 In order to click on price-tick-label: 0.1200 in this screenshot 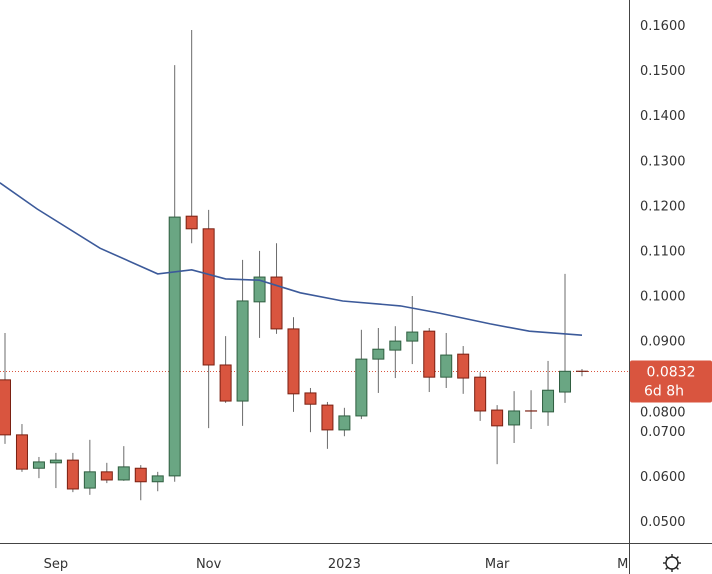, I will do `click(663, 206)`.